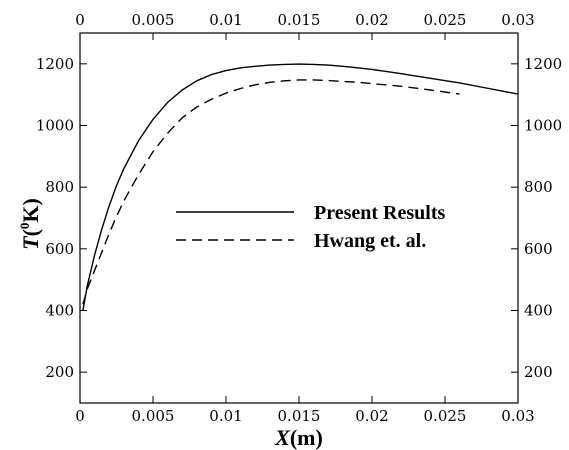 The image size is (569, 450). I want to click on x-tick-label-bottom: 0.02, so click(371, 416).